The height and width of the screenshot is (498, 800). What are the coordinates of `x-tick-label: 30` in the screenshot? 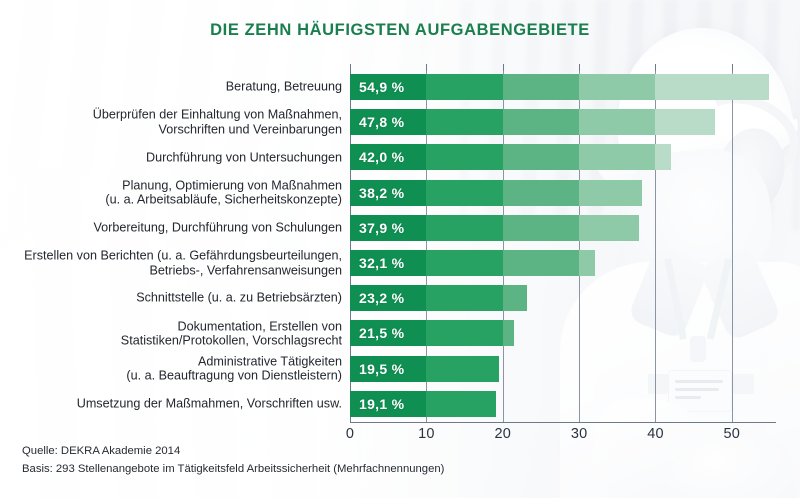 It's located at (579, 434).